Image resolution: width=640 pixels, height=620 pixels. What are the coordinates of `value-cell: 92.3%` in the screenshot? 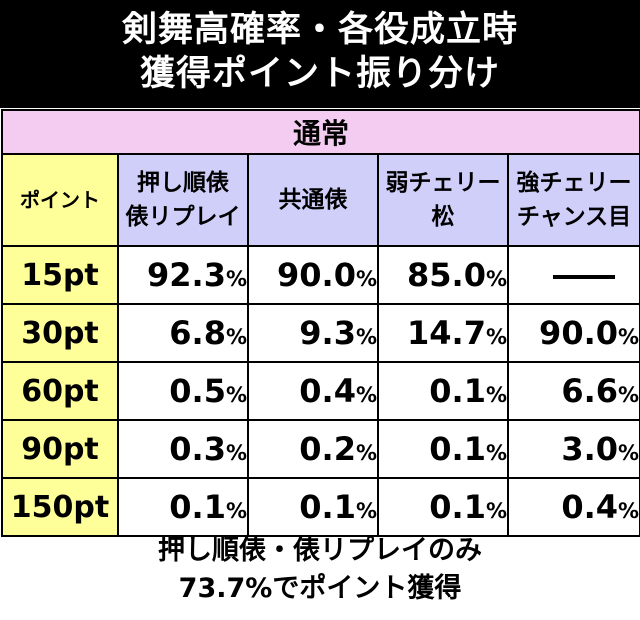 It's located at (183, 275).